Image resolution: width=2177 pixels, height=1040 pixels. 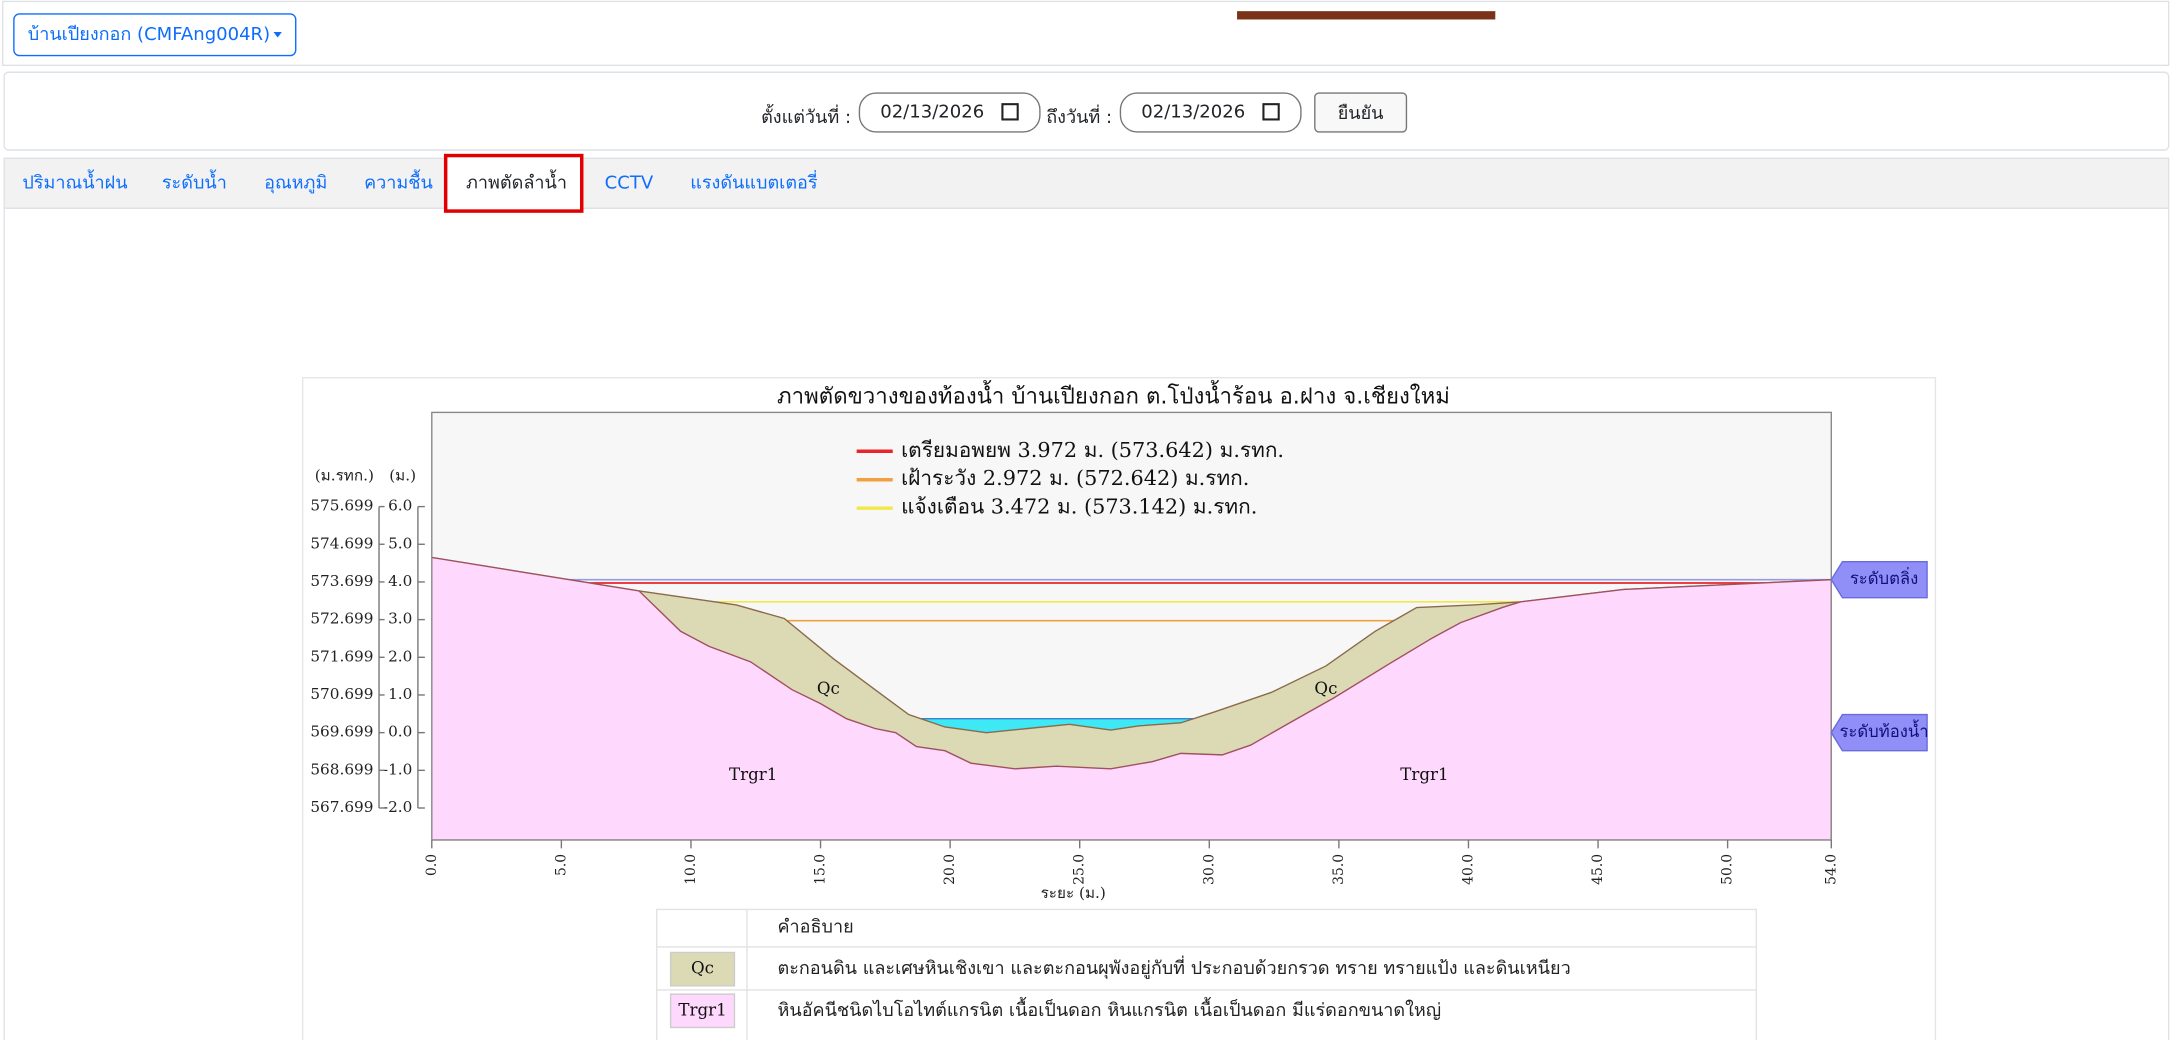 I want to click on tab: แรงดันแบตเตอรี่, so click(x=754, y=181).